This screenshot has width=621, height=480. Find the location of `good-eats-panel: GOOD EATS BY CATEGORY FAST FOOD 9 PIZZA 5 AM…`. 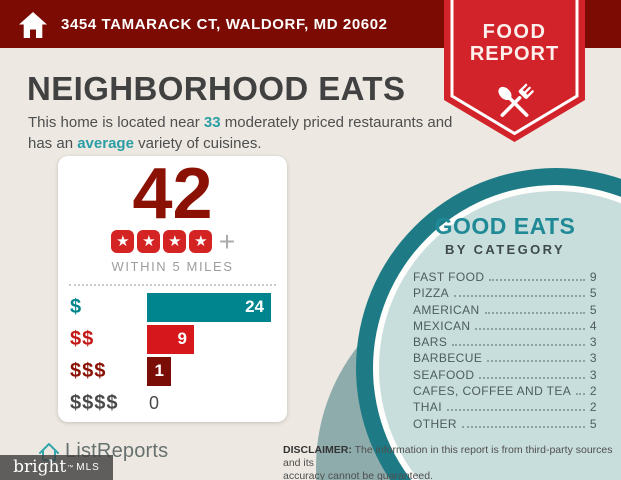

good-eats-panel: GOOD EATS BY CATEGORY FAST FOOD 9 PIZZA 5 AM… is located at coordinates (505, 323).